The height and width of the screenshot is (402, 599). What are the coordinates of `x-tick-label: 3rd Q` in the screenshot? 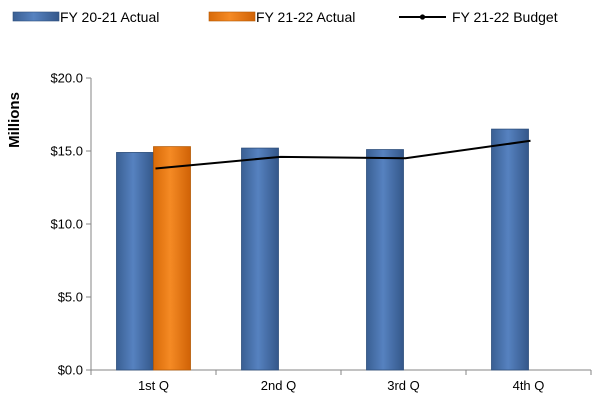 It's located at (403, 385).